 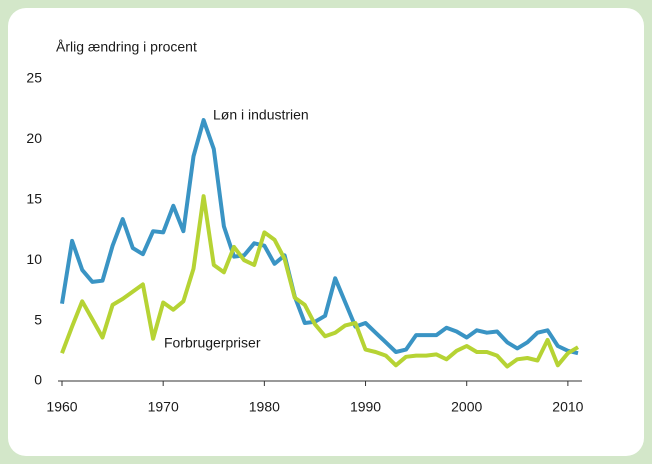 What do you see at coordinates (261, 115) in the screenshot?
I see `series-label: Løn i industrien` at bounding box center [261, 115].